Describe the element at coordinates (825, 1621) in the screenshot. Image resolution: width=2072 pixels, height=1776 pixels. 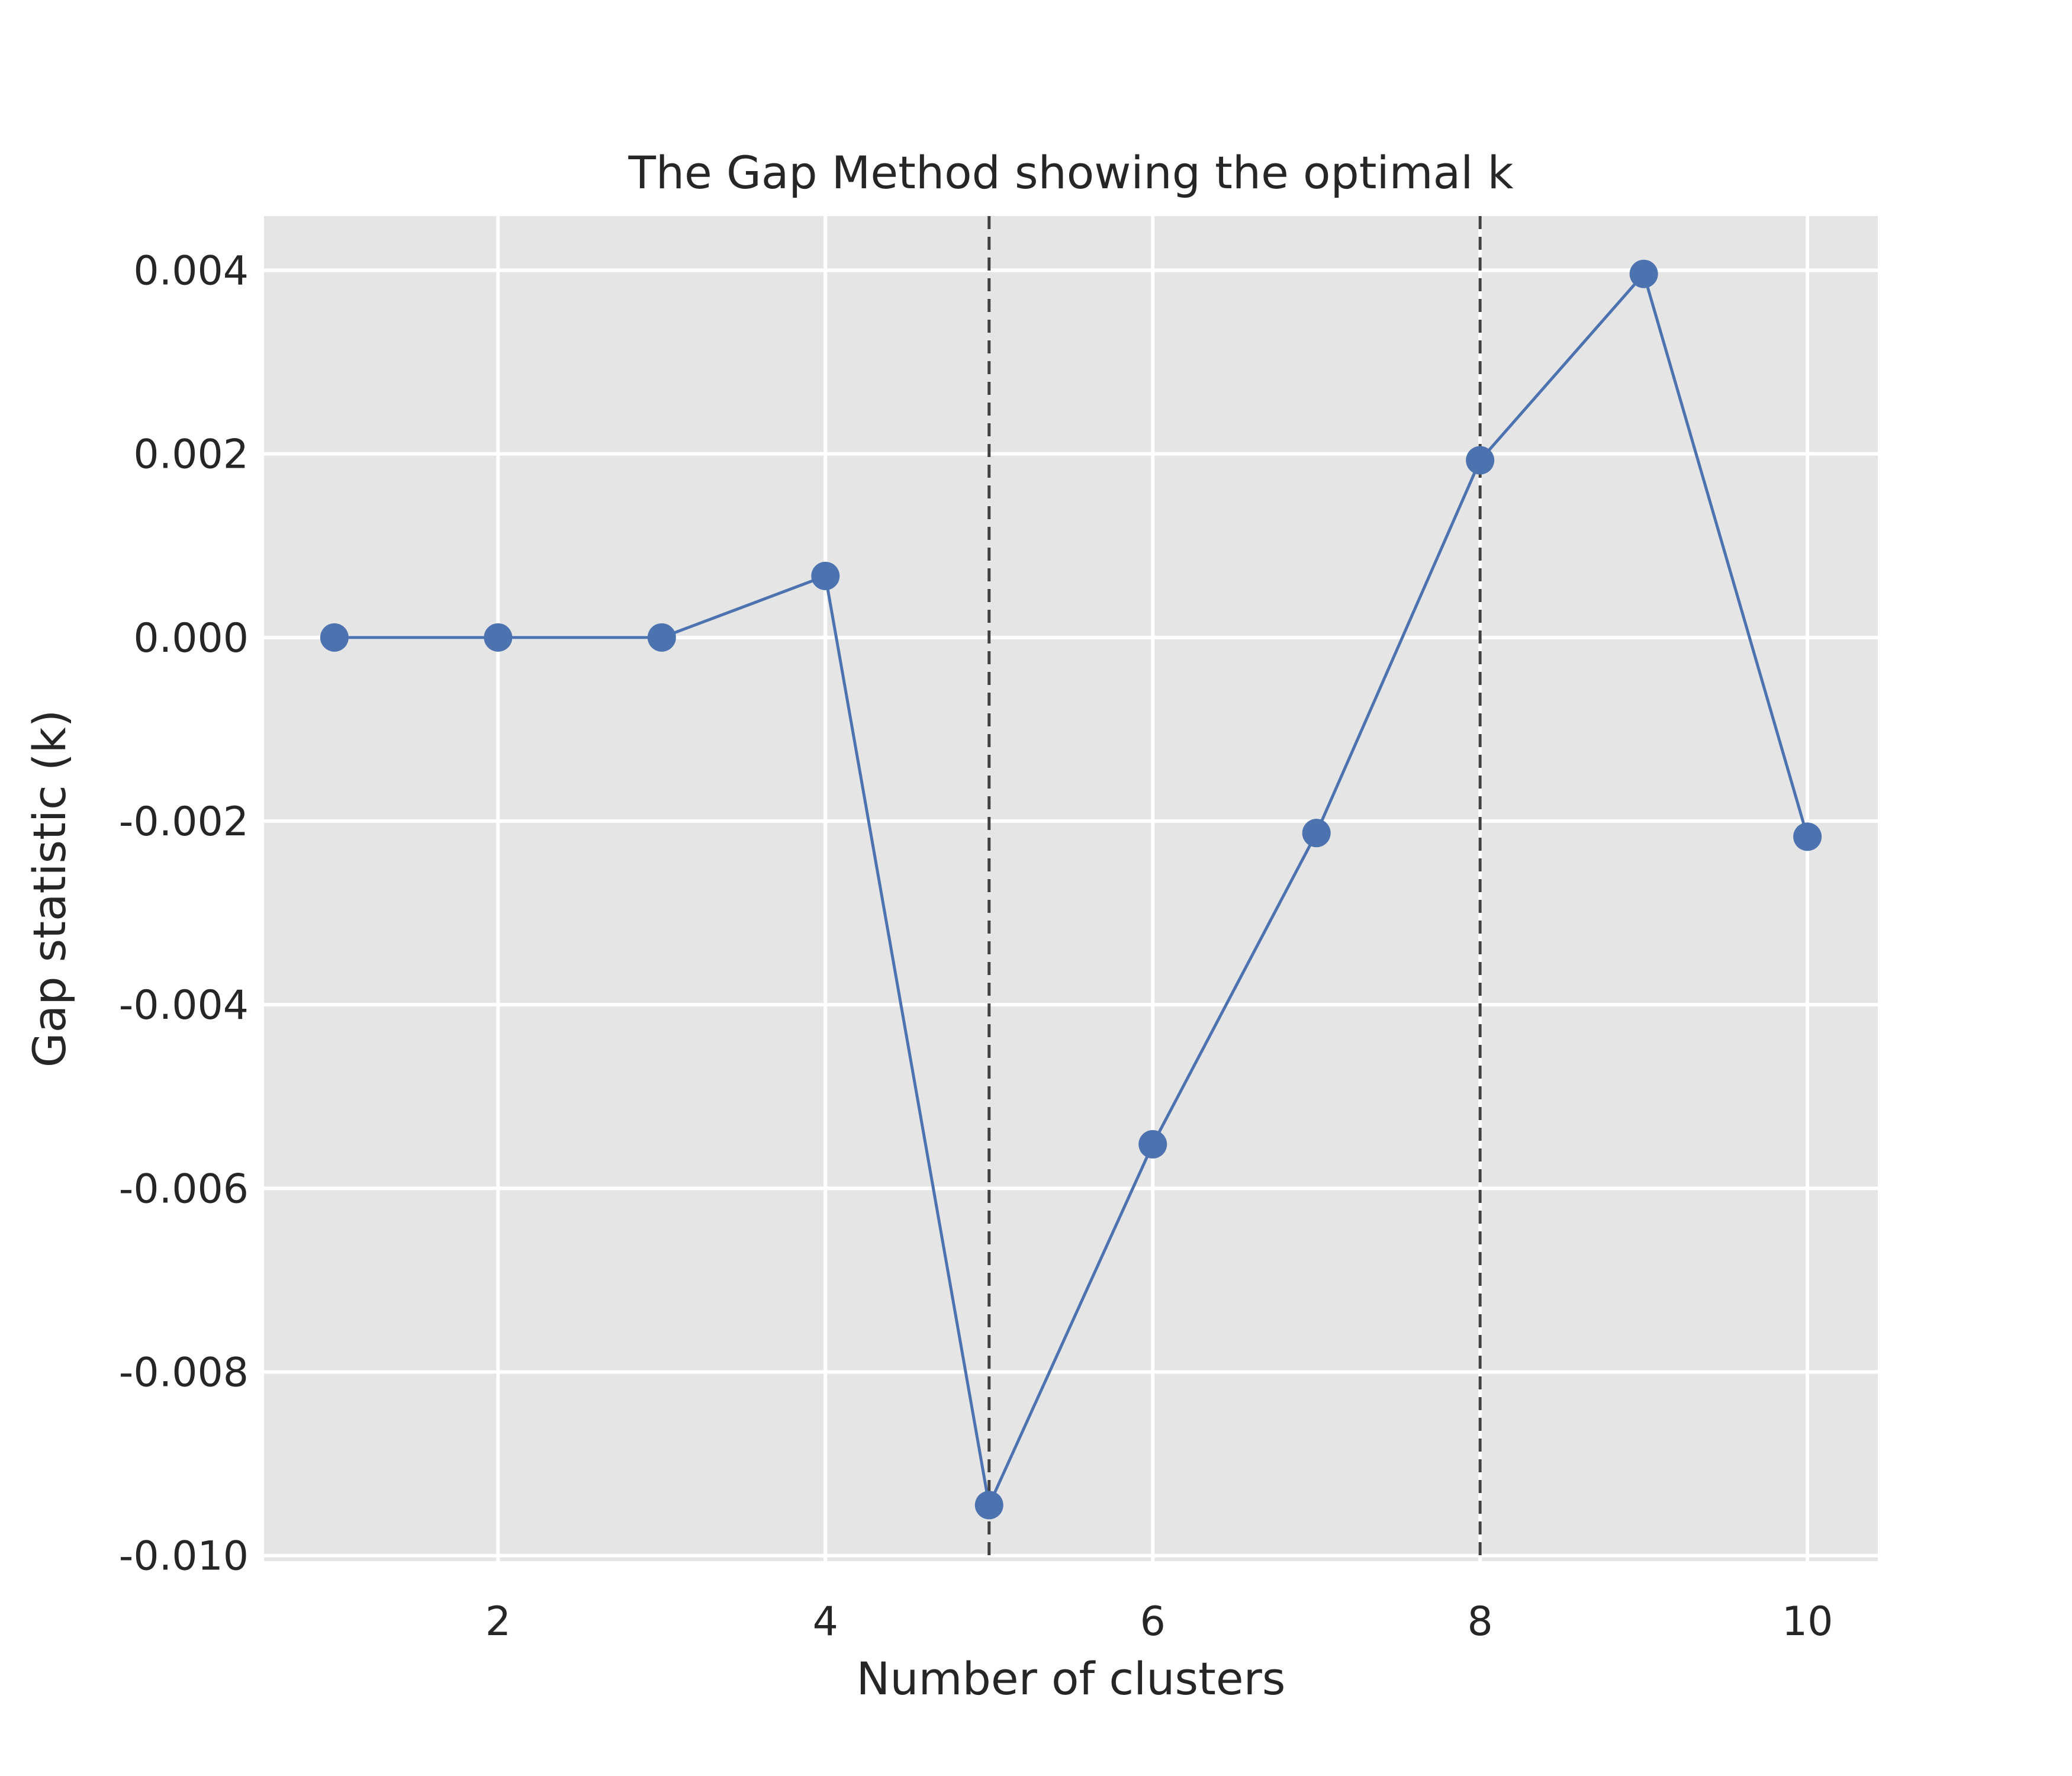
I see `x-tick-label: 4` at that location.